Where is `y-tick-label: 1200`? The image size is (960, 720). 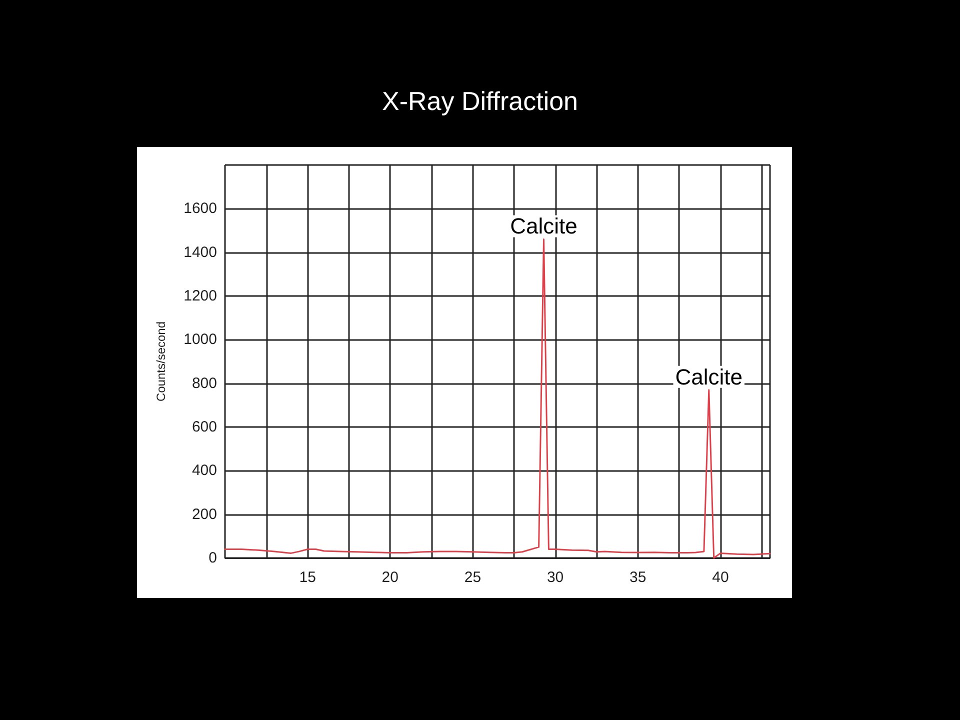 y-tick-label: 1200 is located at coordinates (200, 296).